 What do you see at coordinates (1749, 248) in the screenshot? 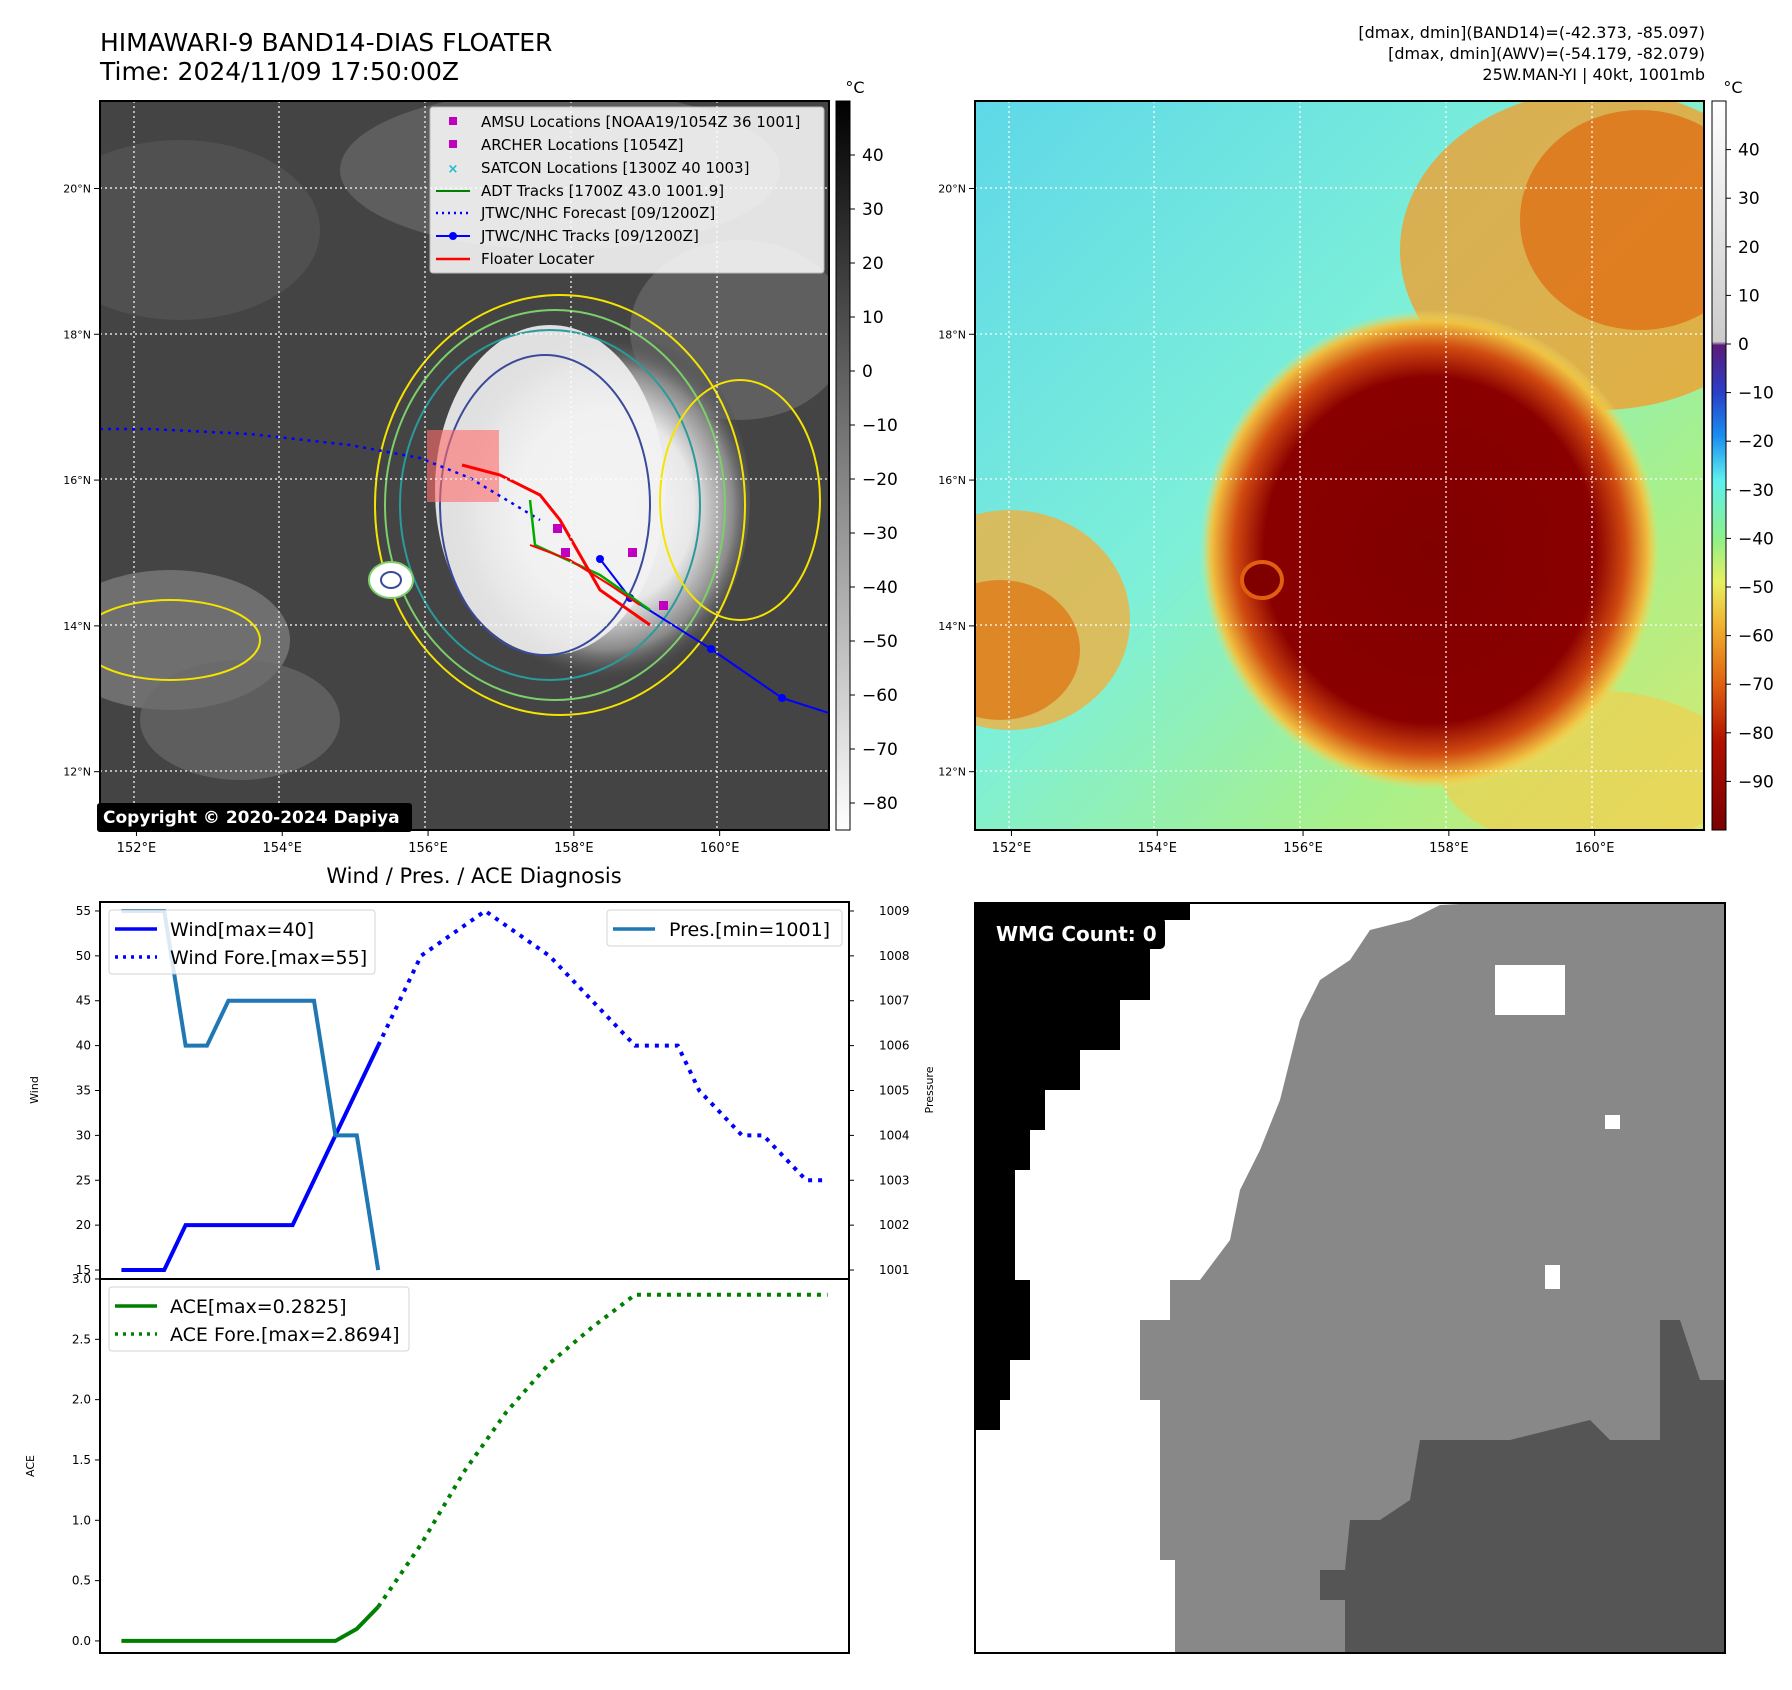
I see `color-colorbar-tick-label: 20` at bounding box center [1749, 248].